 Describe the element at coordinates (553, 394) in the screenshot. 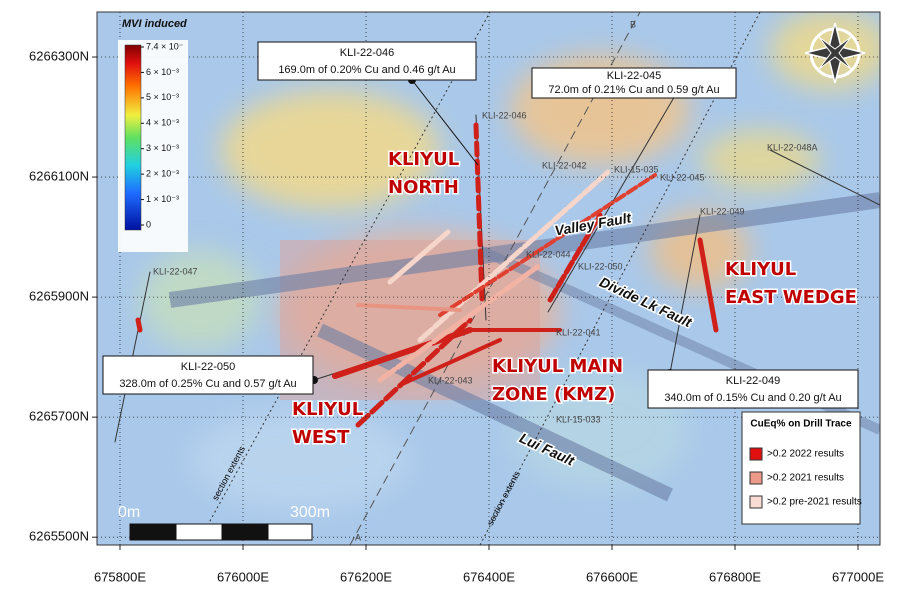

I see `zone-label: ZONE (KMZ)` at that location.